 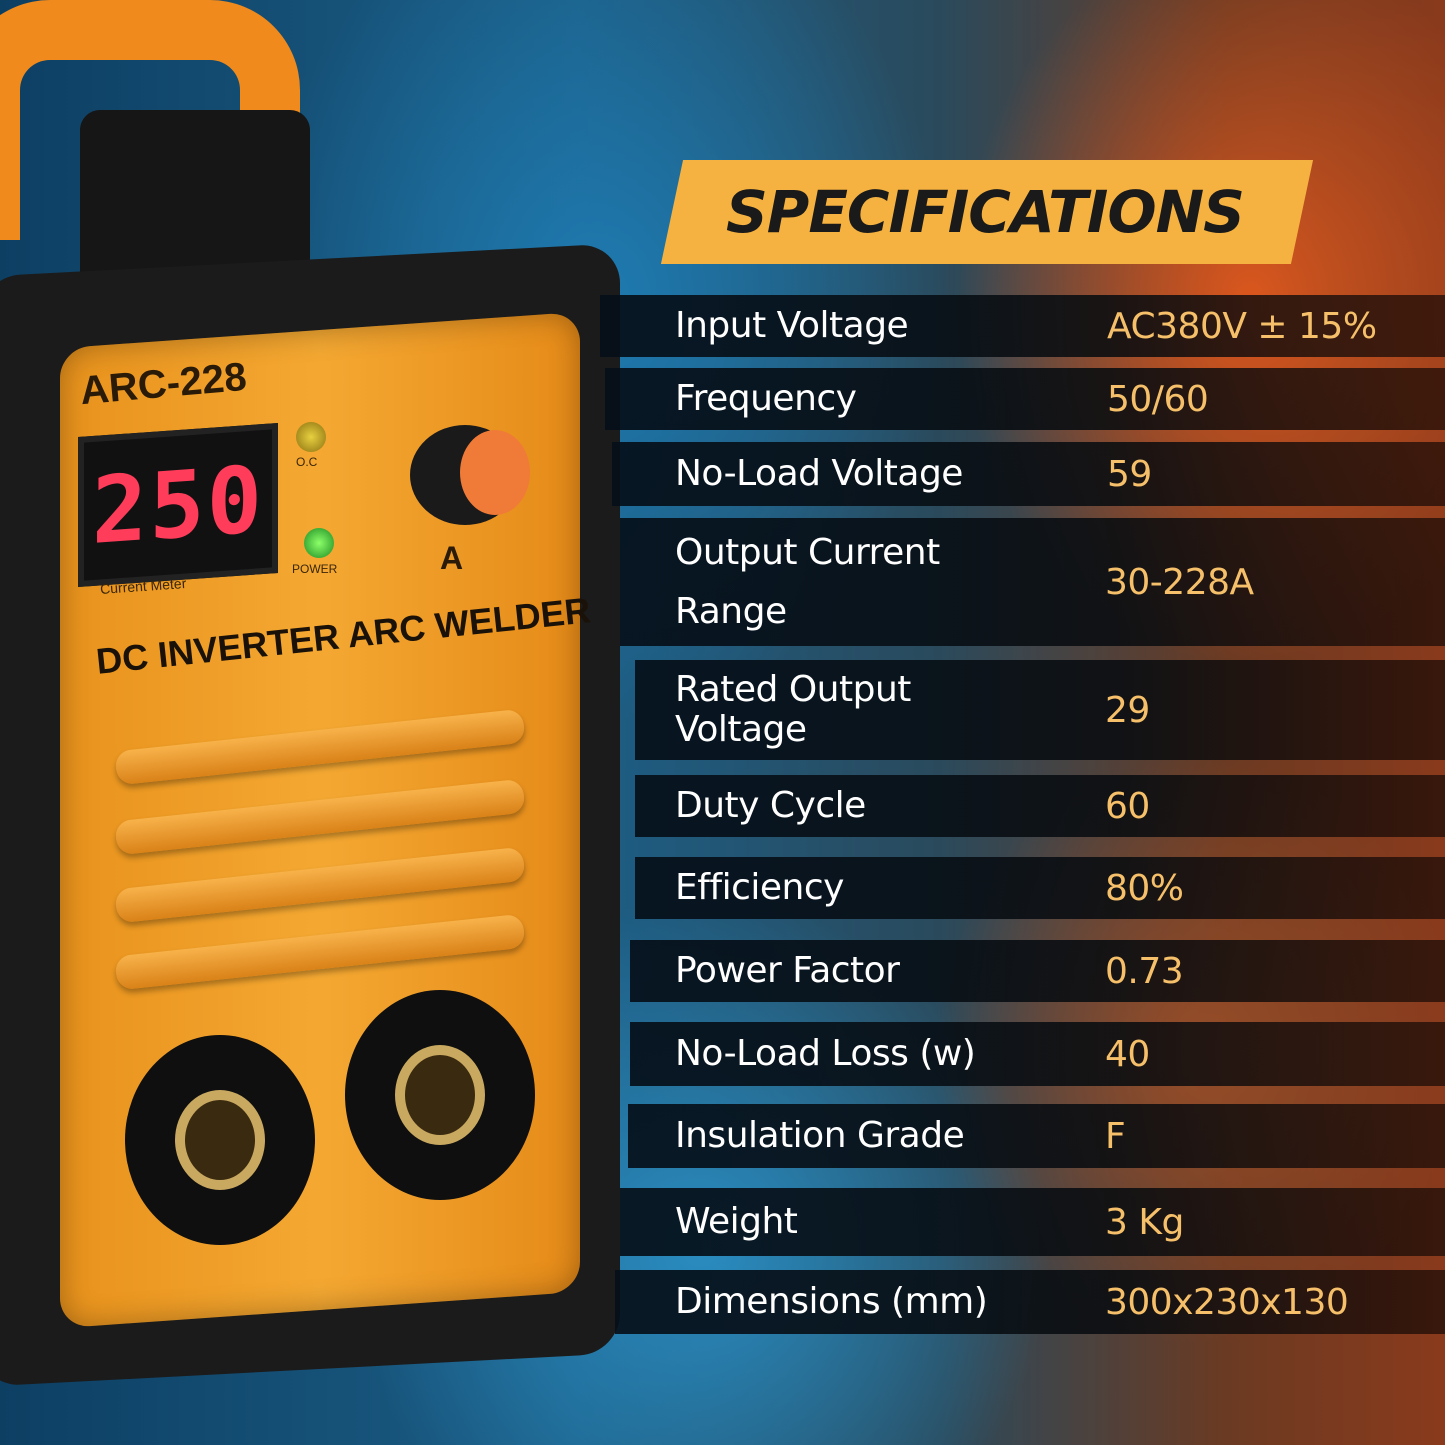 What do you see at coordinates (793, 709) in the screenshot?
I see `spec-label: Rated Output Voltage` at bounding box center [793, 709].